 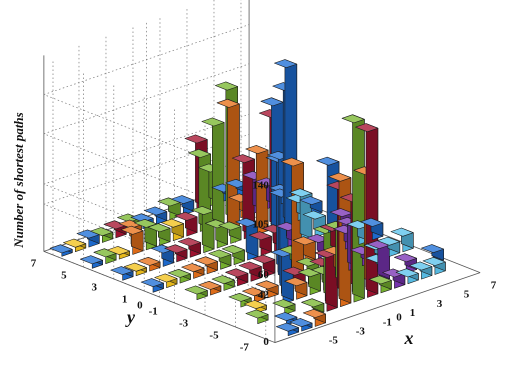 What do you see at coordinates (334, 341) in the screenshot?
I see `x-tick-label: -5` at bounding box center [334, 341].